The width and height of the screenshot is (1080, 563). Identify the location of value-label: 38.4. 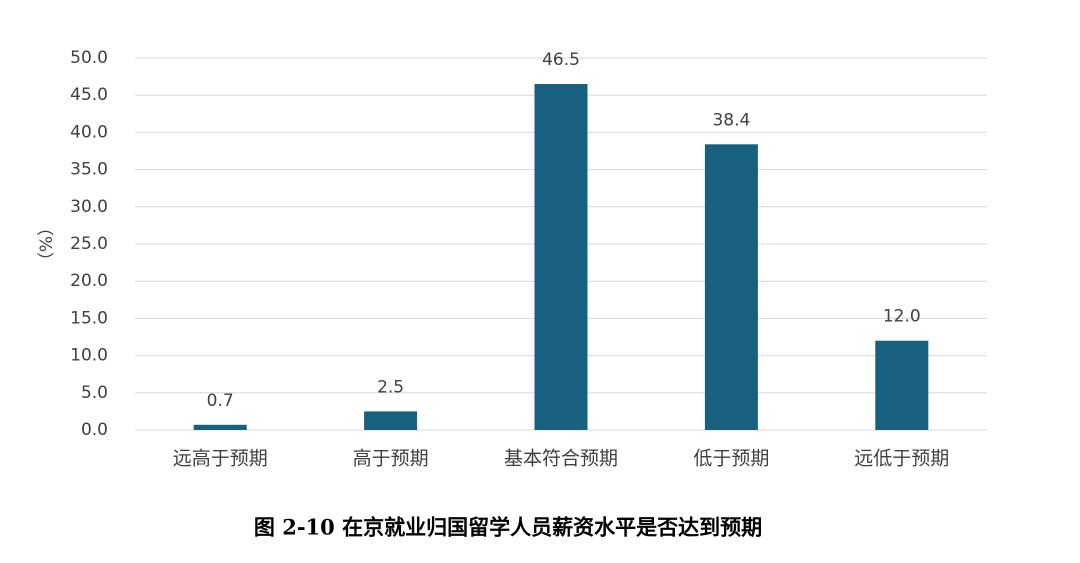
(731, 120).